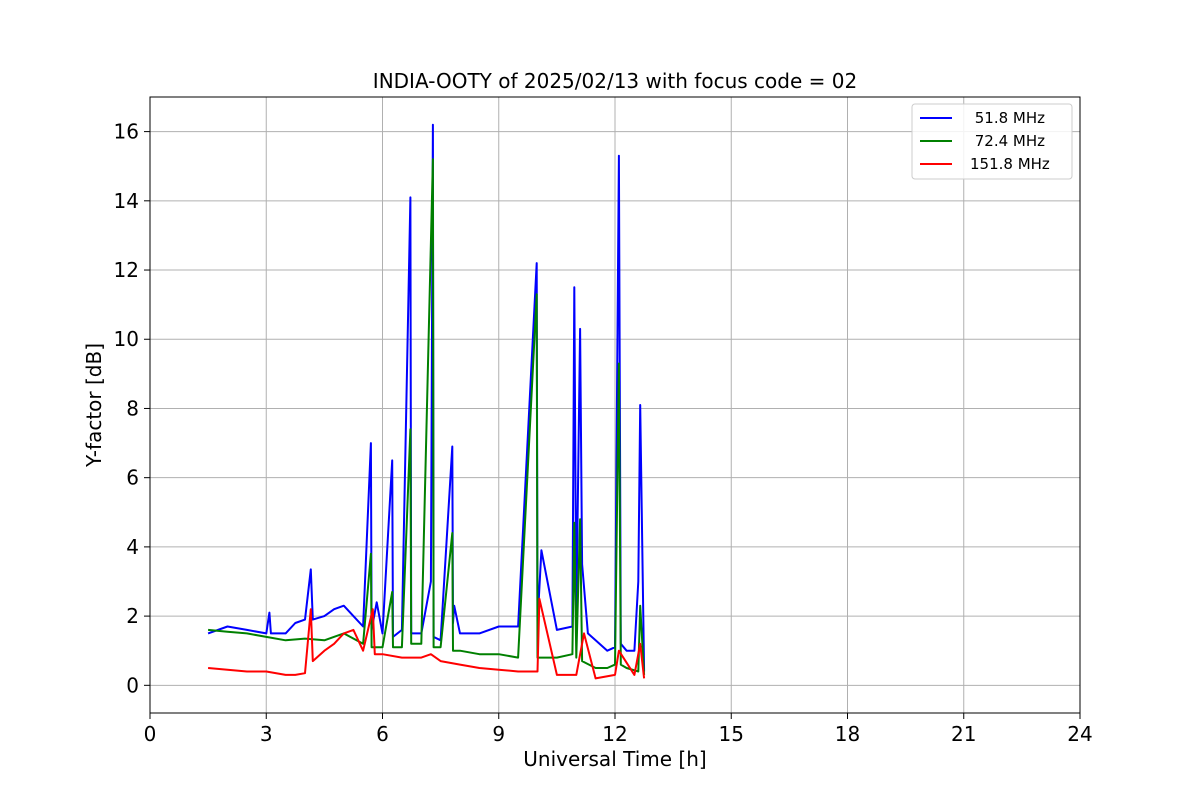 The height and width of the screenshot is (800, 1200). Describe the element at coordinates (1007, 141) in the screenshot. I see `legend-label-1: 72.4 MHz` at that location.